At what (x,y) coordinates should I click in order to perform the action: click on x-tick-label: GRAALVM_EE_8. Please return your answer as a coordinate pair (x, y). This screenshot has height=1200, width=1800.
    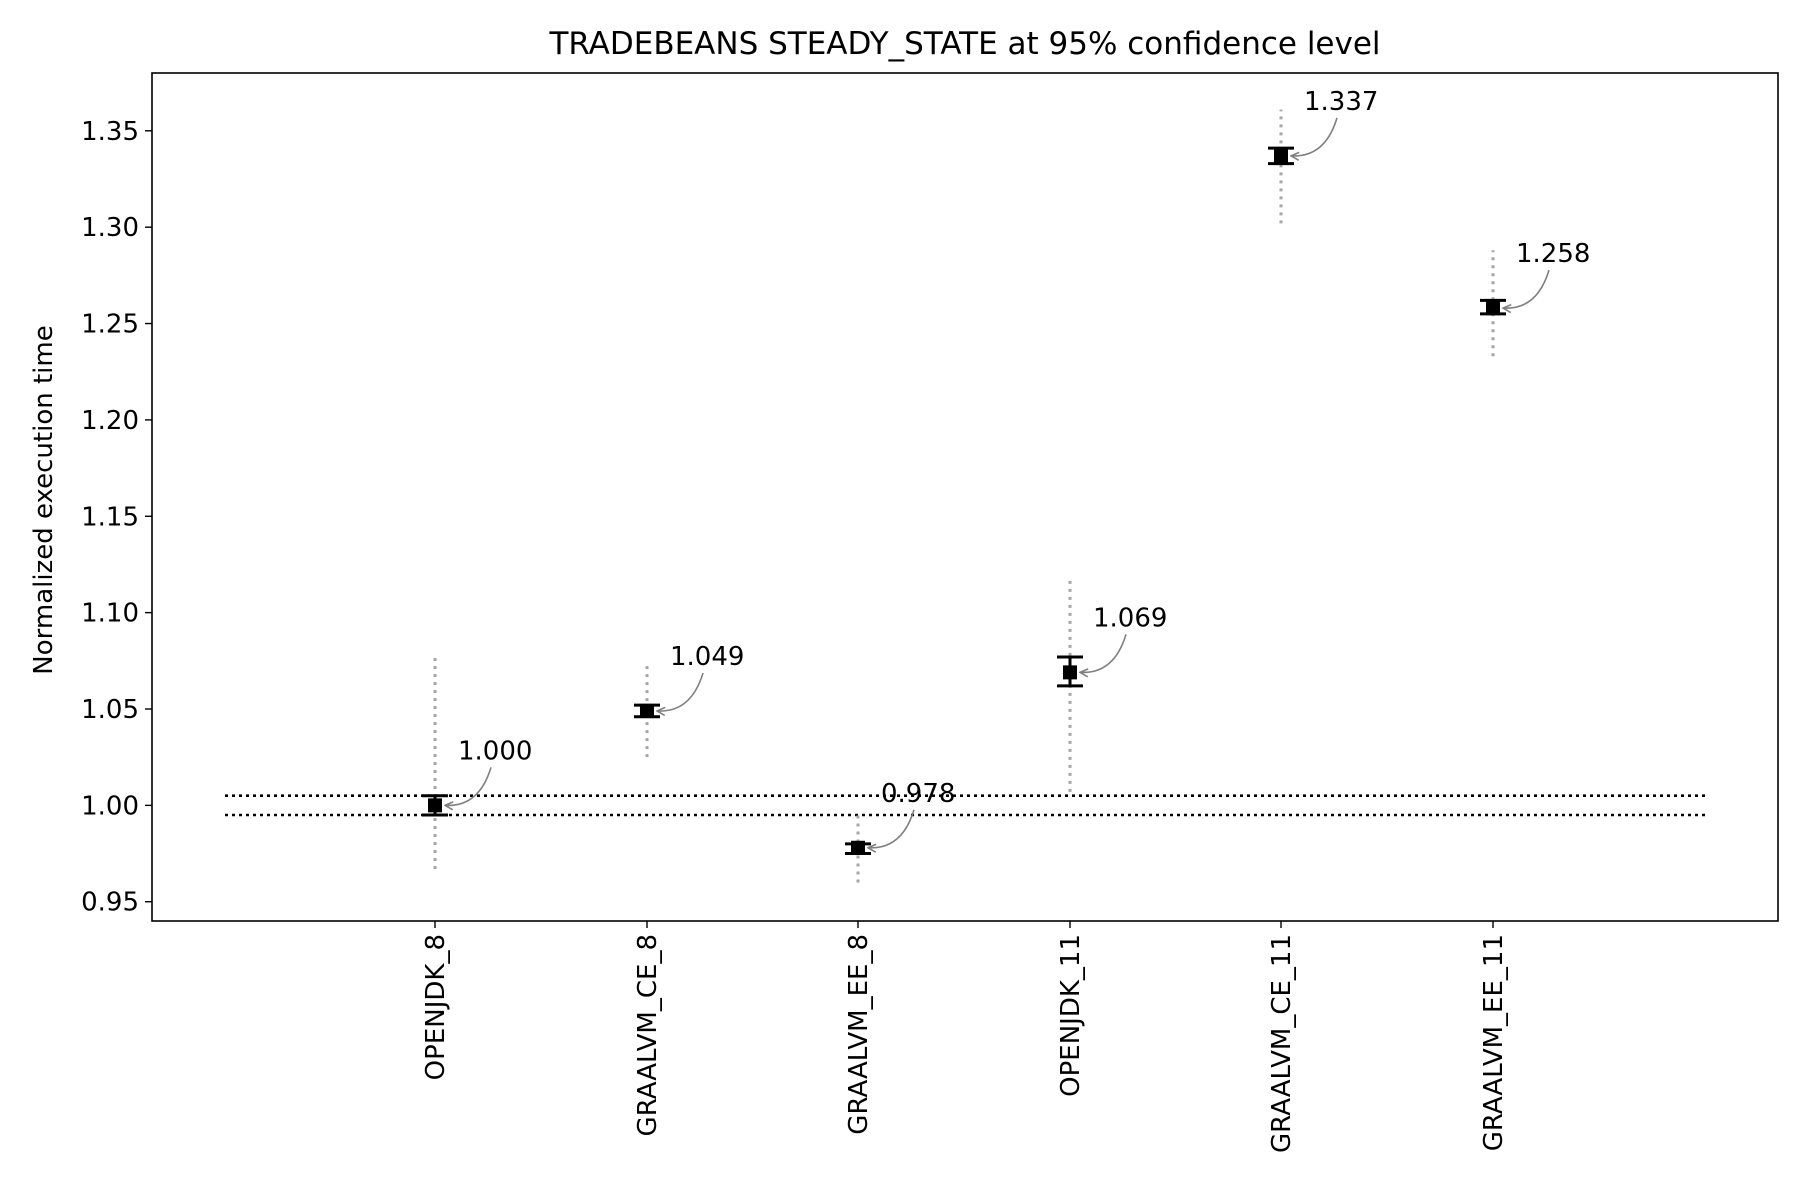
    Looking at the image, I should click on (859, 1034).